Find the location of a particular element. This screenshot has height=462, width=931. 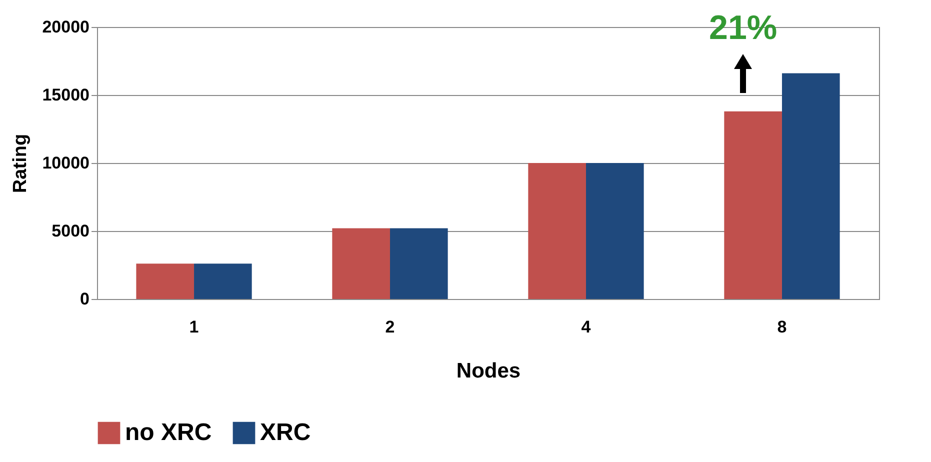

legend-label: XRC is located at coordinates (285, 432).